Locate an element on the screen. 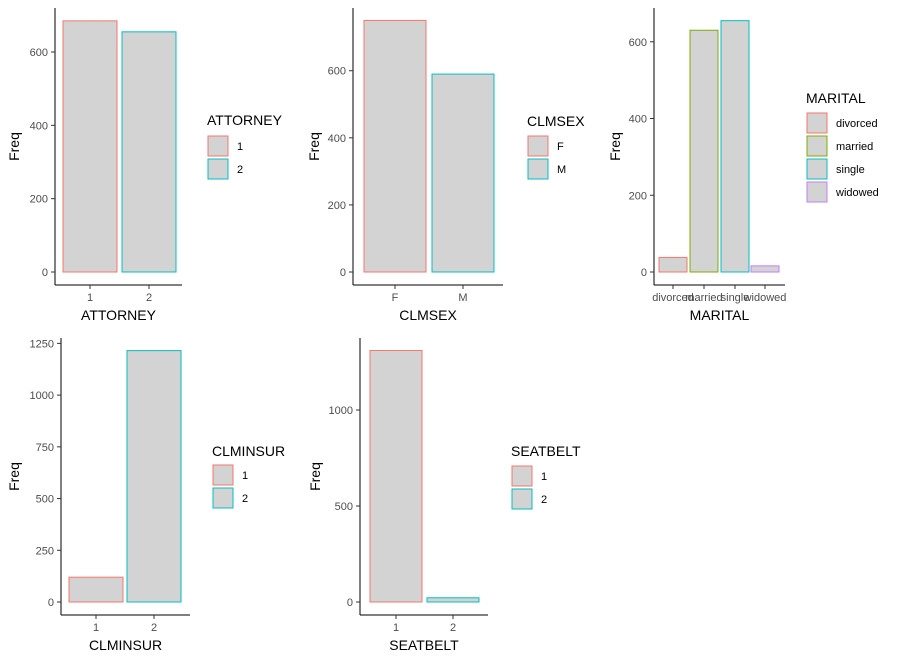  bar-F is located at coordinates (395, 146).